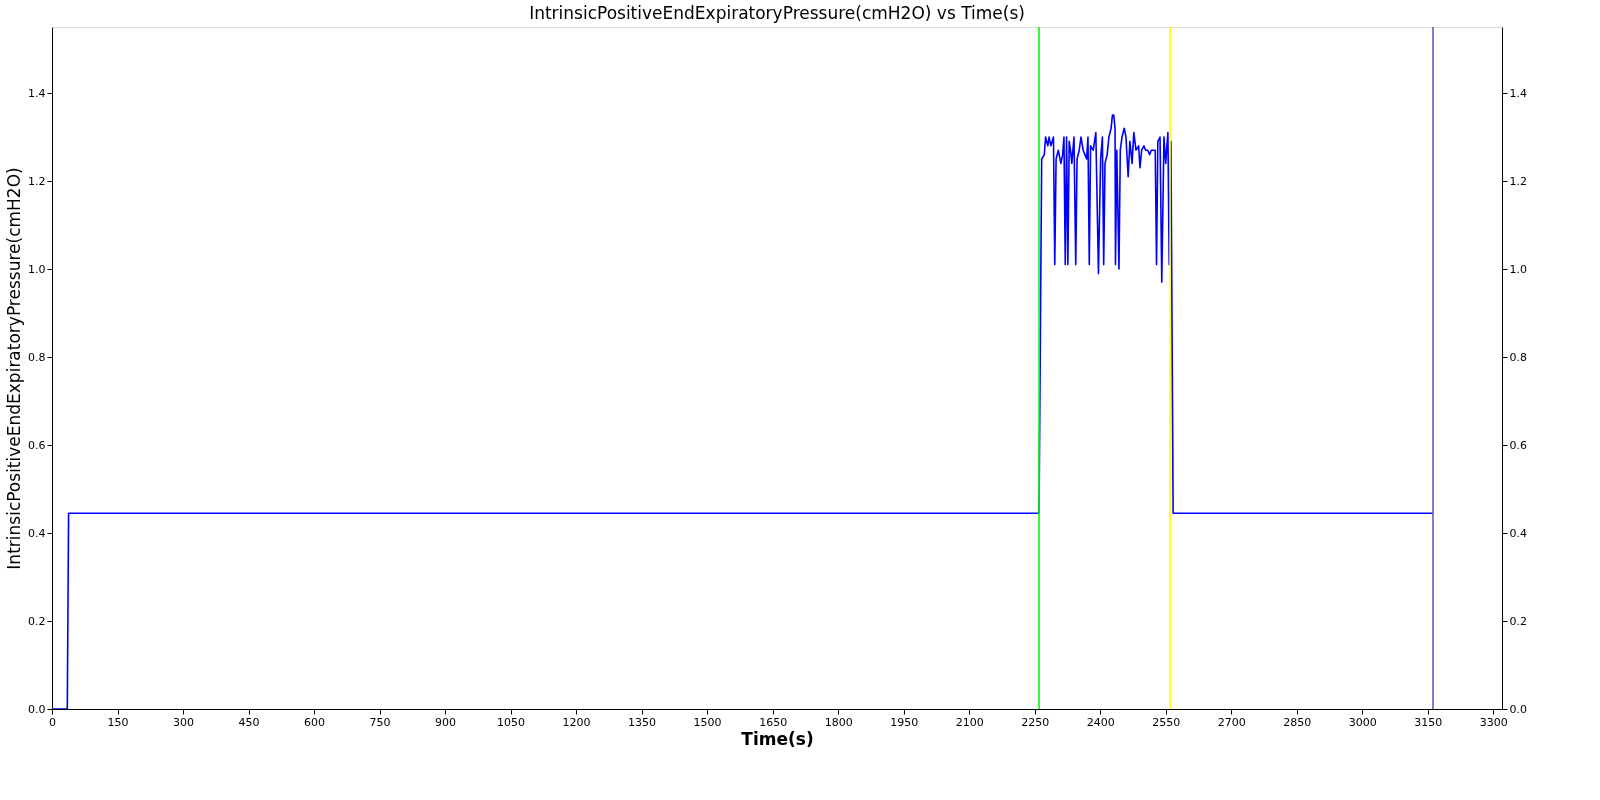 This screenshot has height=800, width=1600. I want to click on x-tick-label: 0, so click(52, 722).